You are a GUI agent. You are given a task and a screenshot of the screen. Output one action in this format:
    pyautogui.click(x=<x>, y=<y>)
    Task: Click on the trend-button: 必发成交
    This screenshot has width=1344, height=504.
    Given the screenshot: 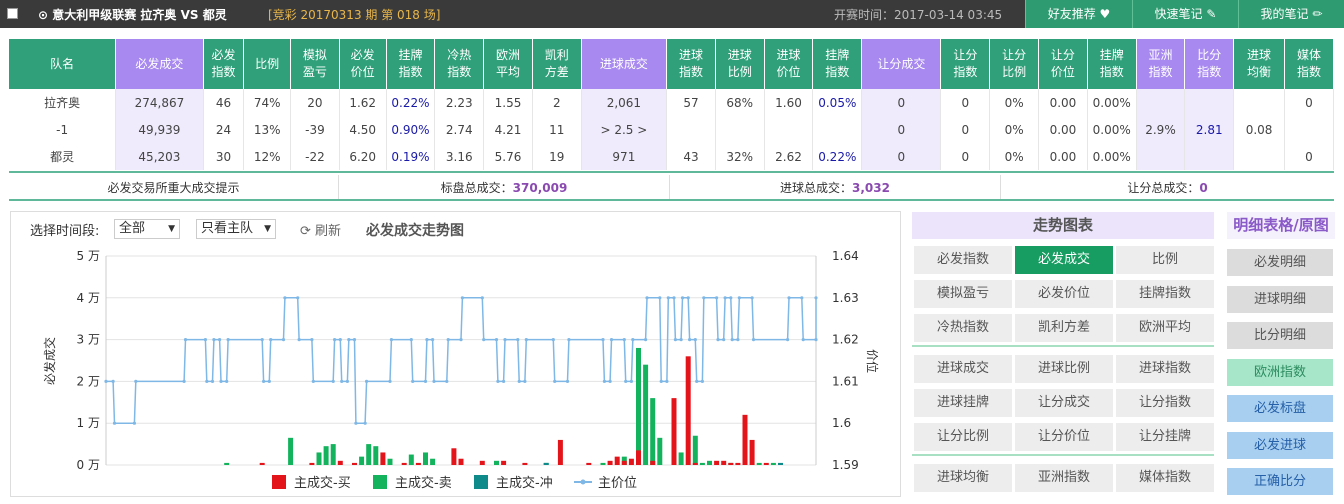 What is the action you would take?
    pyautogui.click(x=1064, y=260)
    